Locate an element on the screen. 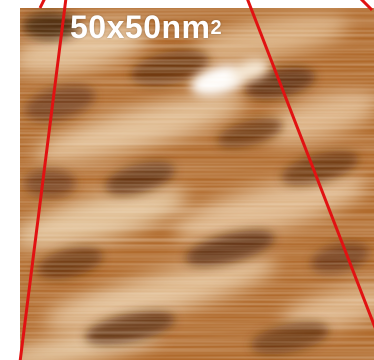 The height and width of the screenshot is (360, 374). scale-exponent: 2 is located at coordinates (216, 28).